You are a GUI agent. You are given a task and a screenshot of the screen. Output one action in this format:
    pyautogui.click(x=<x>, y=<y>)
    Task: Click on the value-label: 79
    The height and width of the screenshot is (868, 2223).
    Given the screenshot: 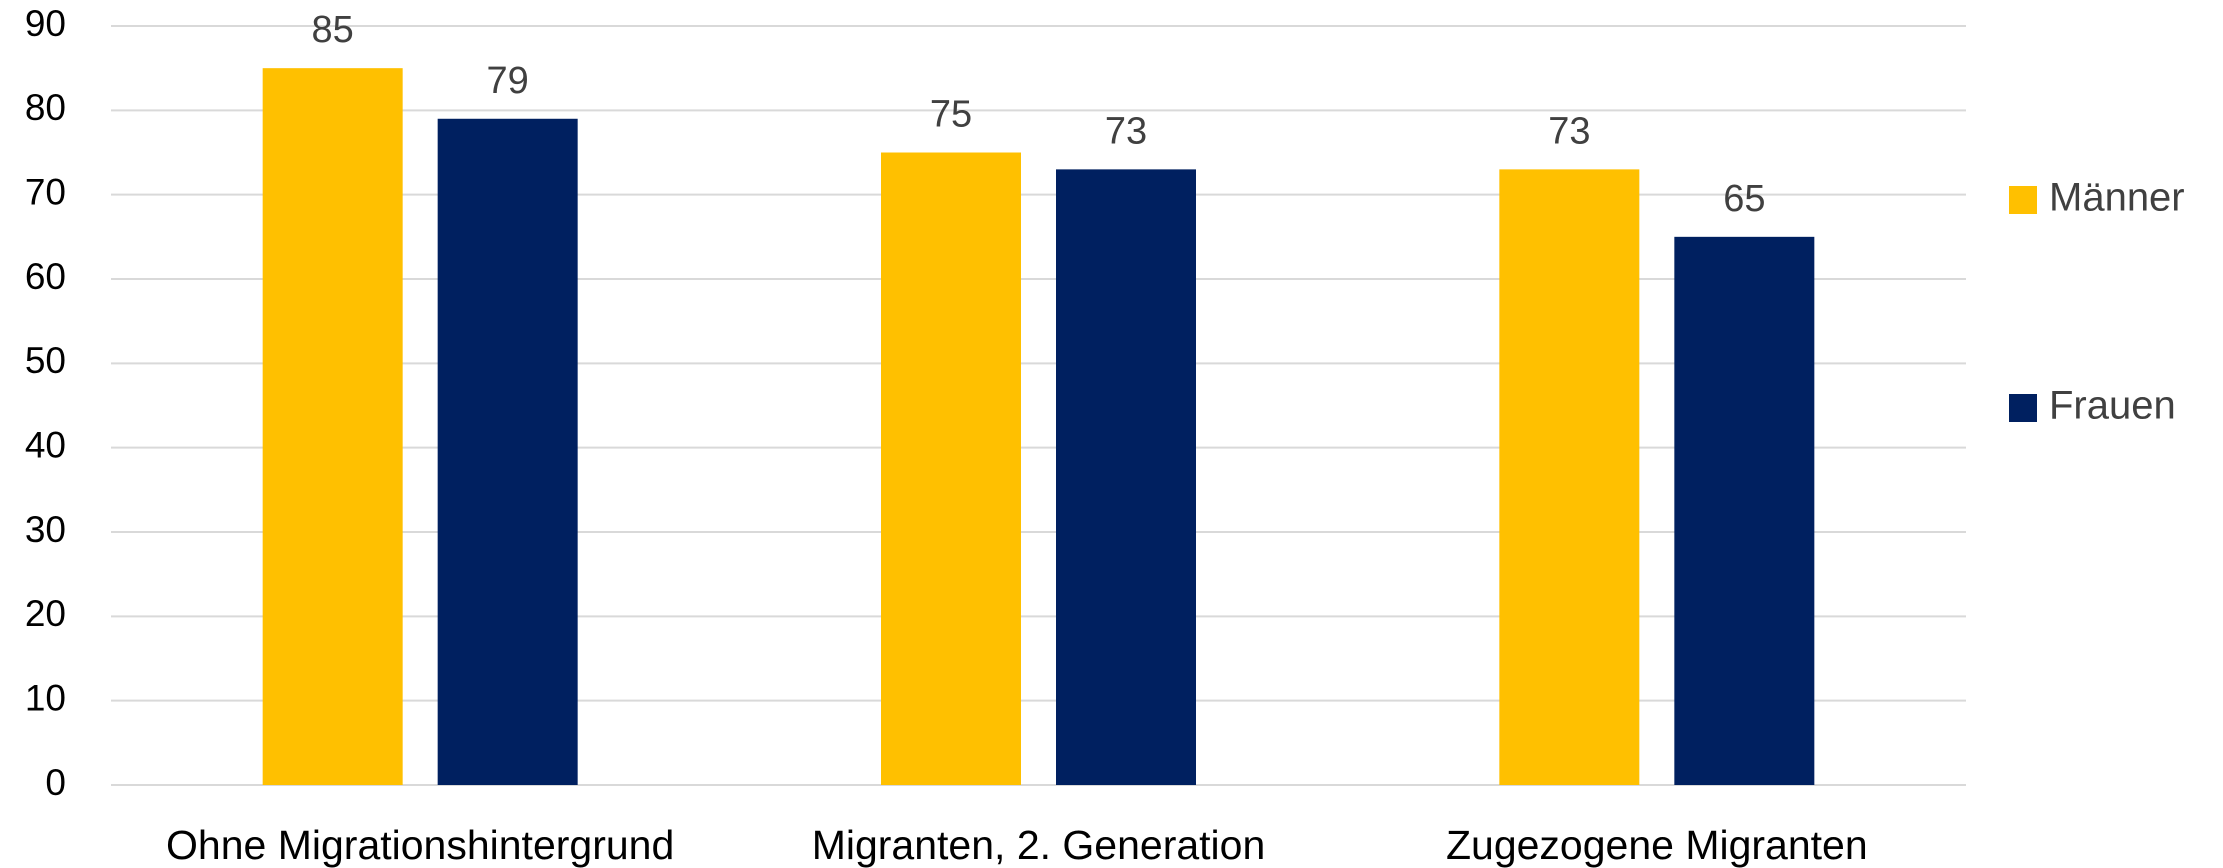 What is the action you would take?
    pyautogui.click(x=508, y=81)
    